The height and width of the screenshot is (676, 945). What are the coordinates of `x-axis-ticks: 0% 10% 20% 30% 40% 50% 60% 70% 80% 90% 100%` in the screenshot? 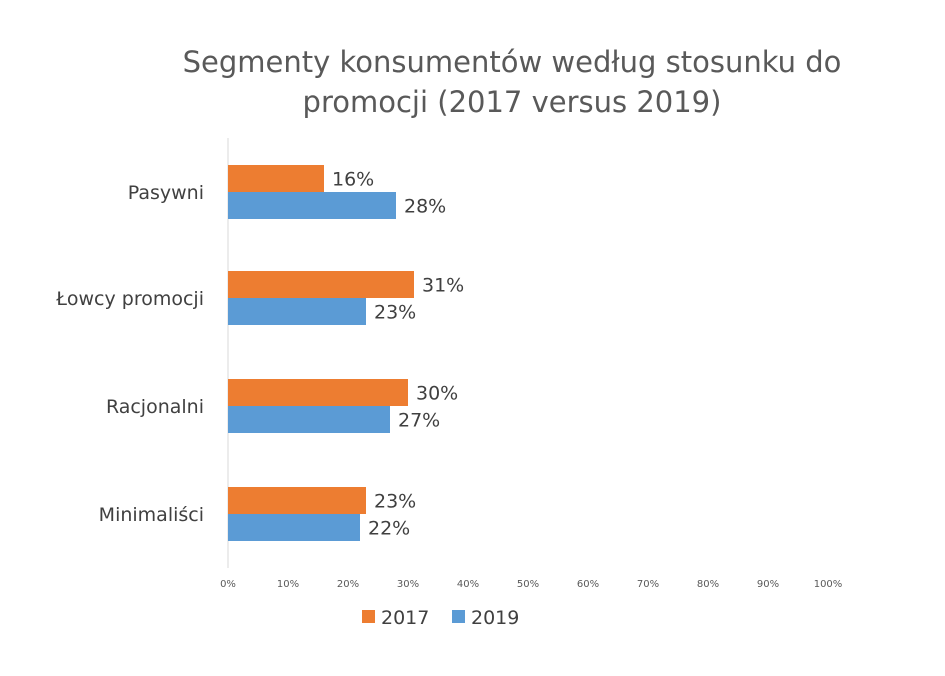 It's located at (531, 584).